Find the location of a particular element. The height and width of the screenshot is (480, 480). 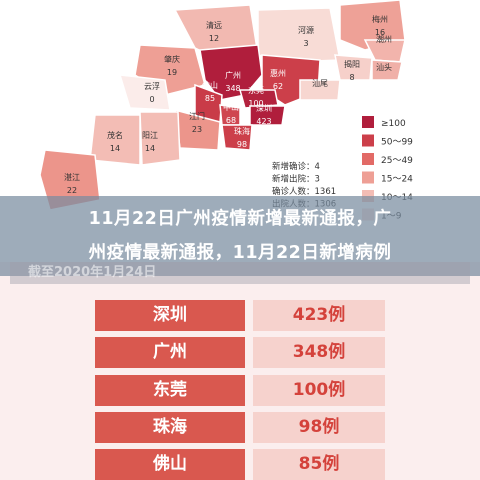

title-line: 11月22日广州疫情新增最新通报，广 is located at coordinates (240, 219).